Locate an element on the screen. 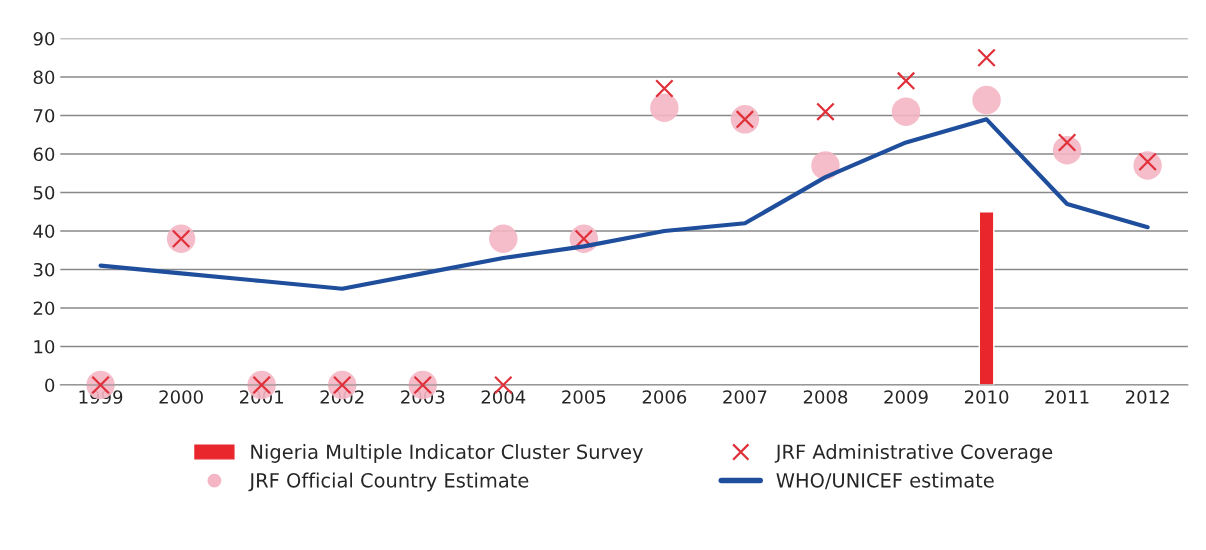 The image size is (1206, 550). x-tick-label: 2000 is located at coordinates (181, 397).